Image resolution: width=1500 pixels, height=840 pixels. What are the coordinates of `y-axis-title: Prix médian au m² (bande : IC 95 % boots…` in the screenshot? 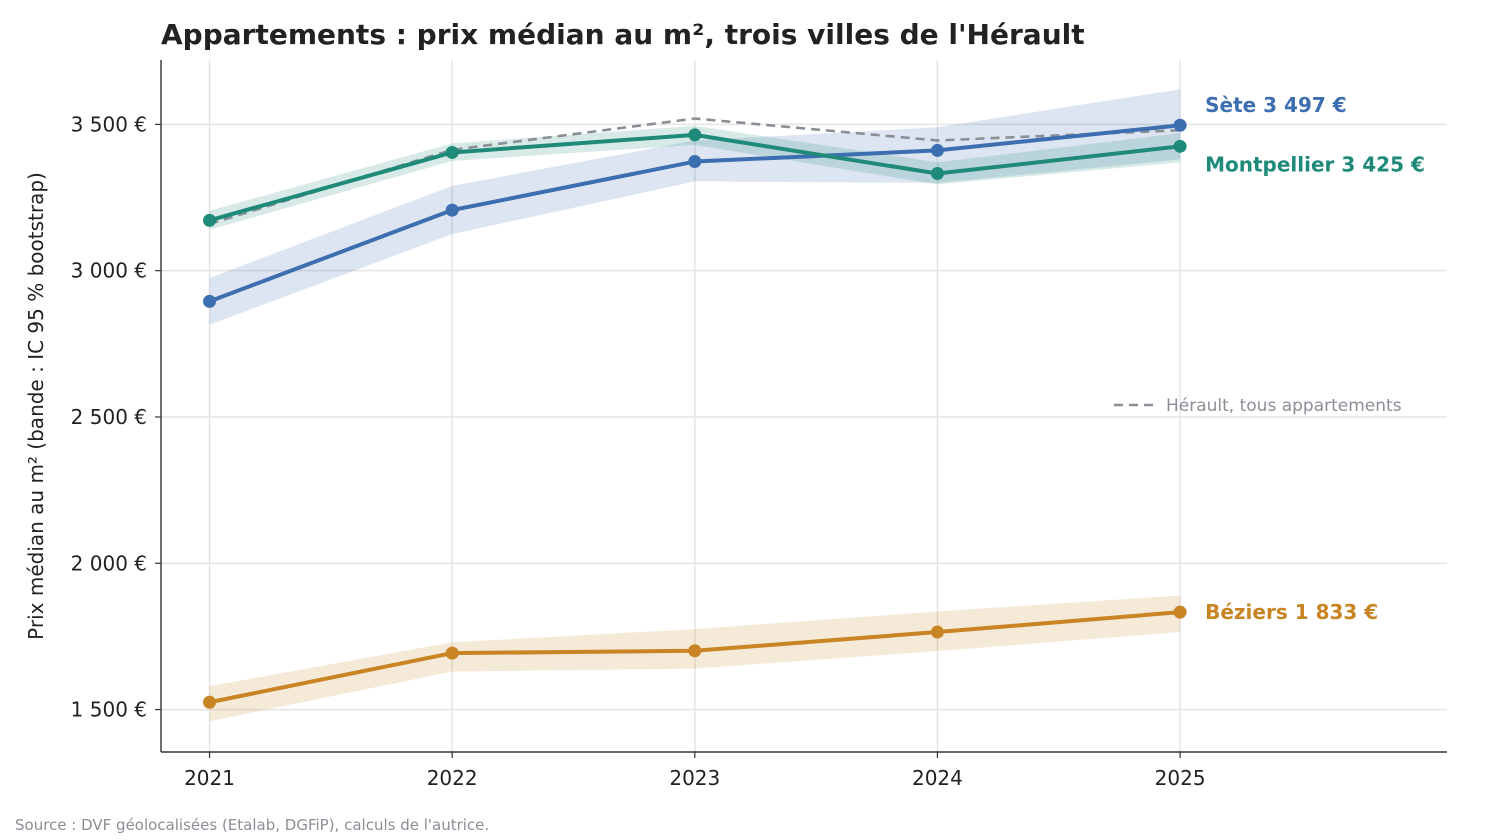 It's located at (36, 406).